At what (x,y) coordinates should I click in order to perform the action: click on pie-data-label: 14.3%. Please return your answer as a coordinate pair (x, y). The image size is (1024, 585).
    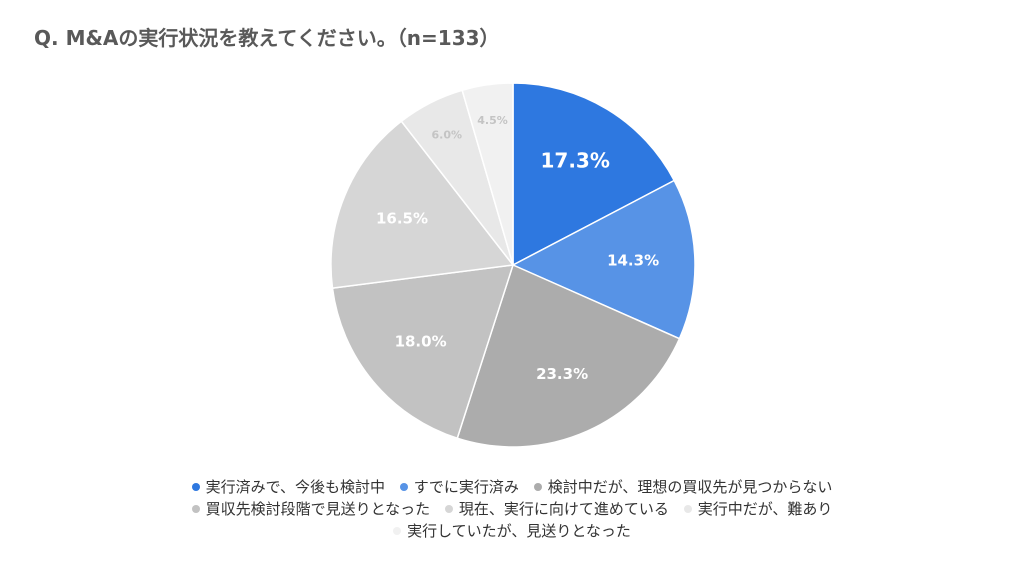
    Looking at the image, I should click on (633, 261).